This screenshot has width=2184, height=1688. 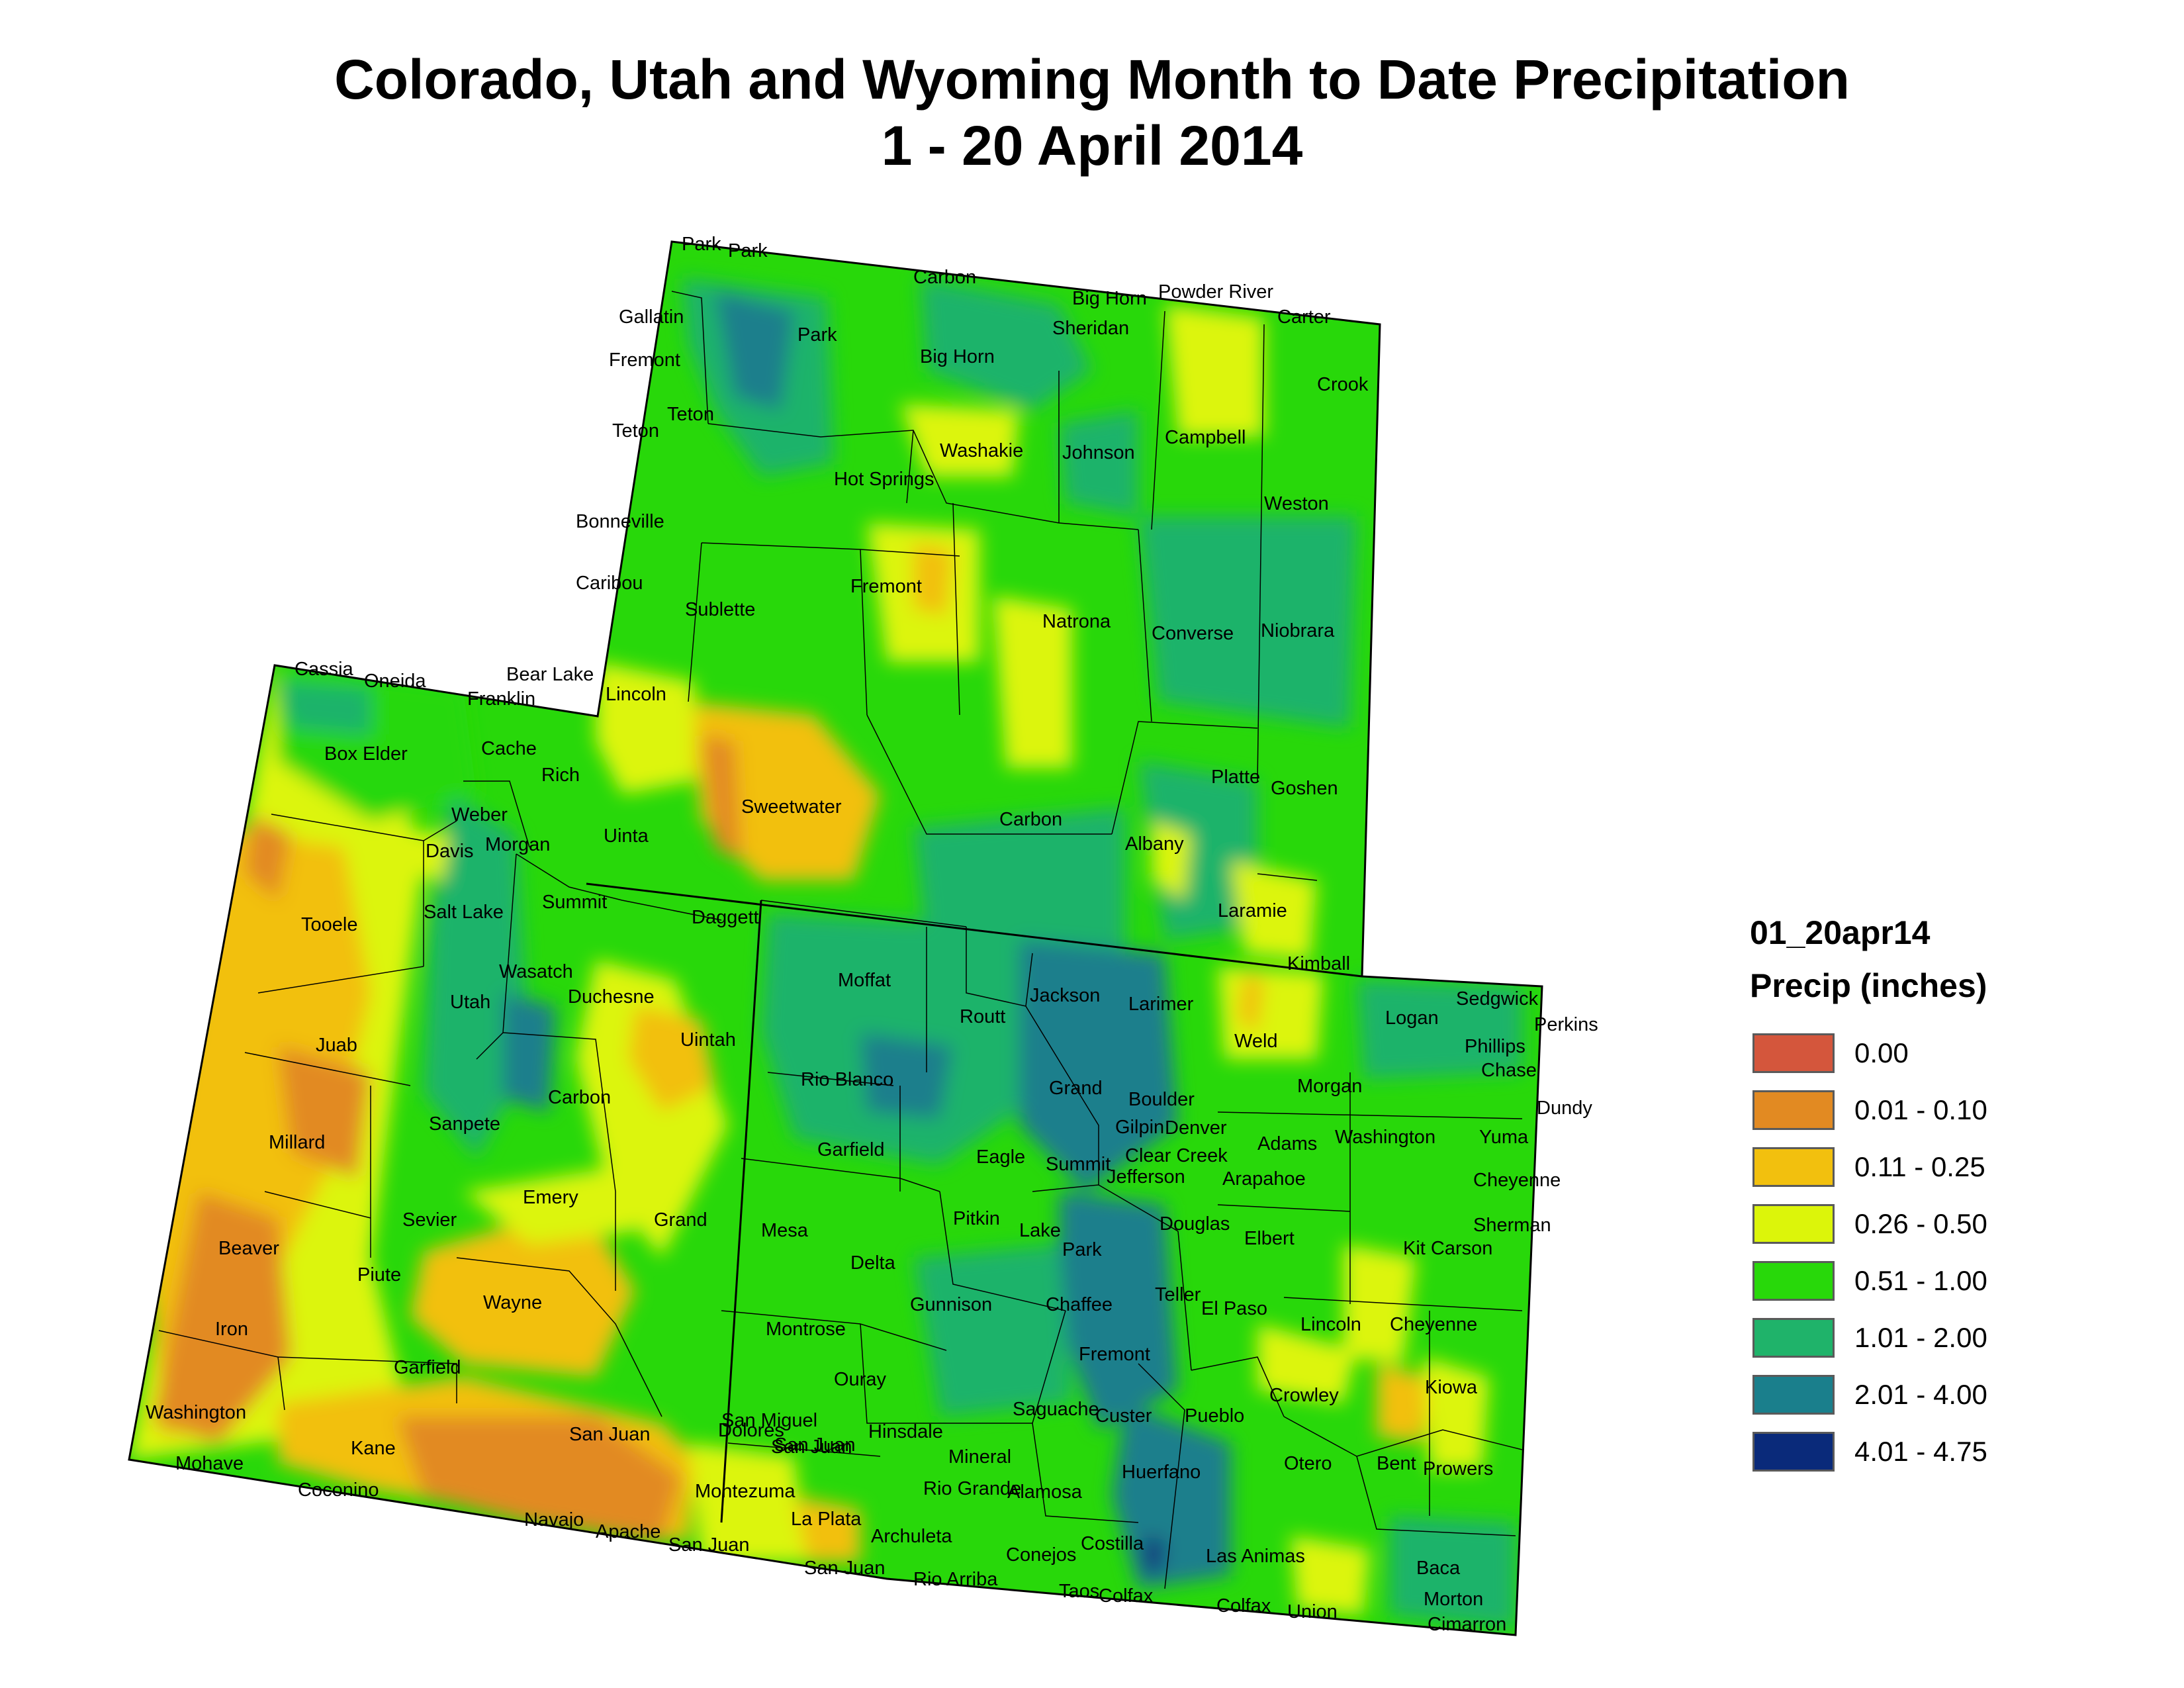 I want to click on county-label: Bonneville, so click(x=620, y=521).